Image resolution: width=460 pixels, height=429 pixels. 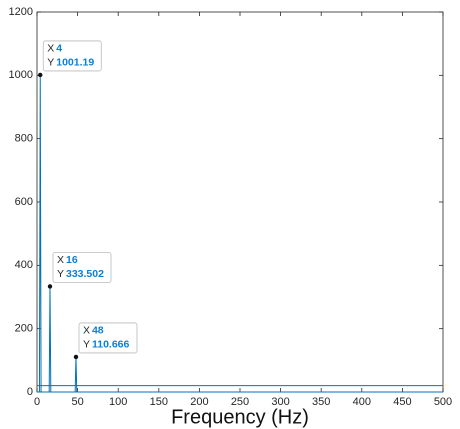 I want to click on y-tick-label: 400, so click(x=24, y=265).